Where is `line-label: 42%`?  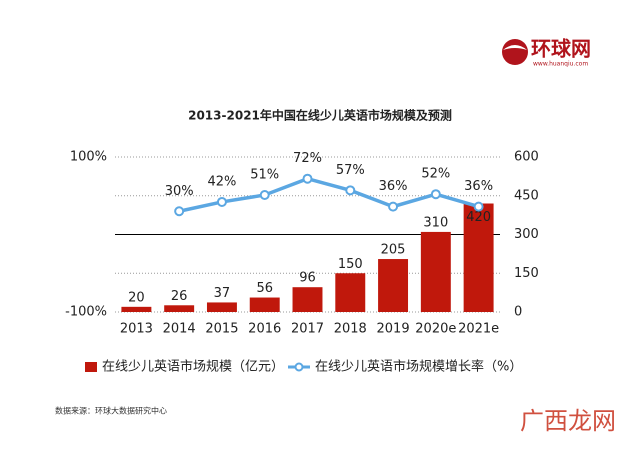
line-label: 42% is located at coordinates (221, 181).